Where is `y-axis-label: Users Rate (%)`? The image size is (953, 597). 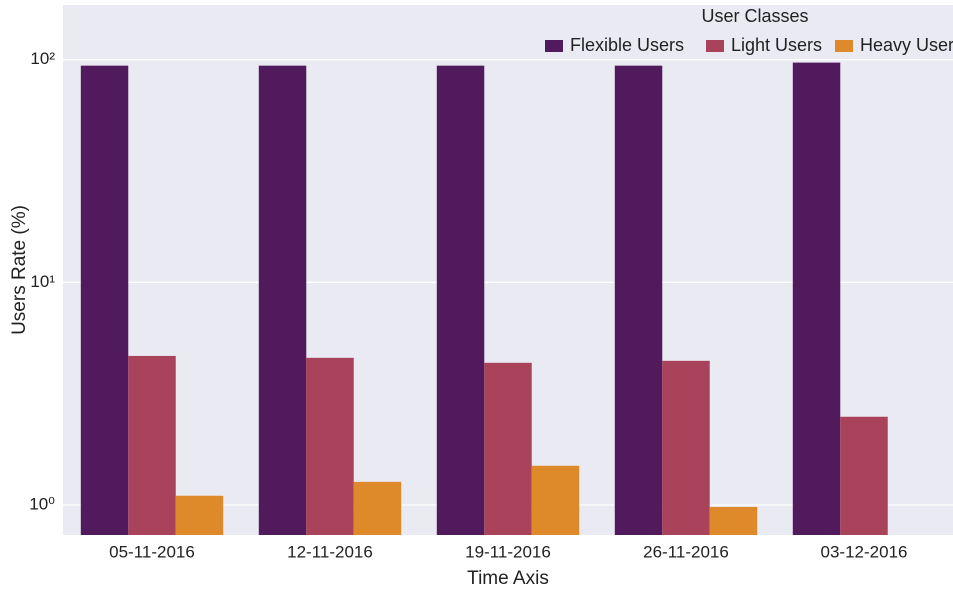
y-axis-label: Users Rate (%) is located at coordinates (19, 270).